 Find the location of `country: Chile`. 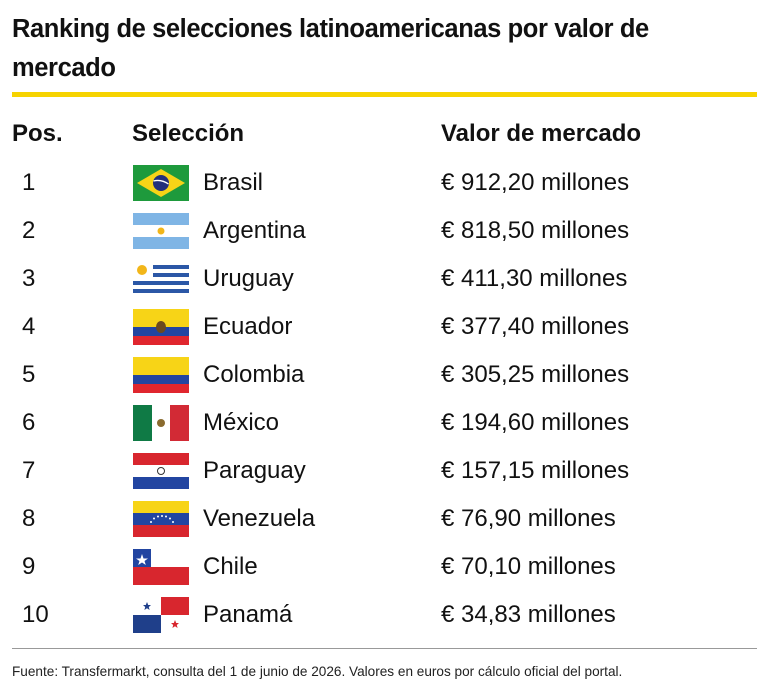

country: Chile is located at coordinates (230, 566).